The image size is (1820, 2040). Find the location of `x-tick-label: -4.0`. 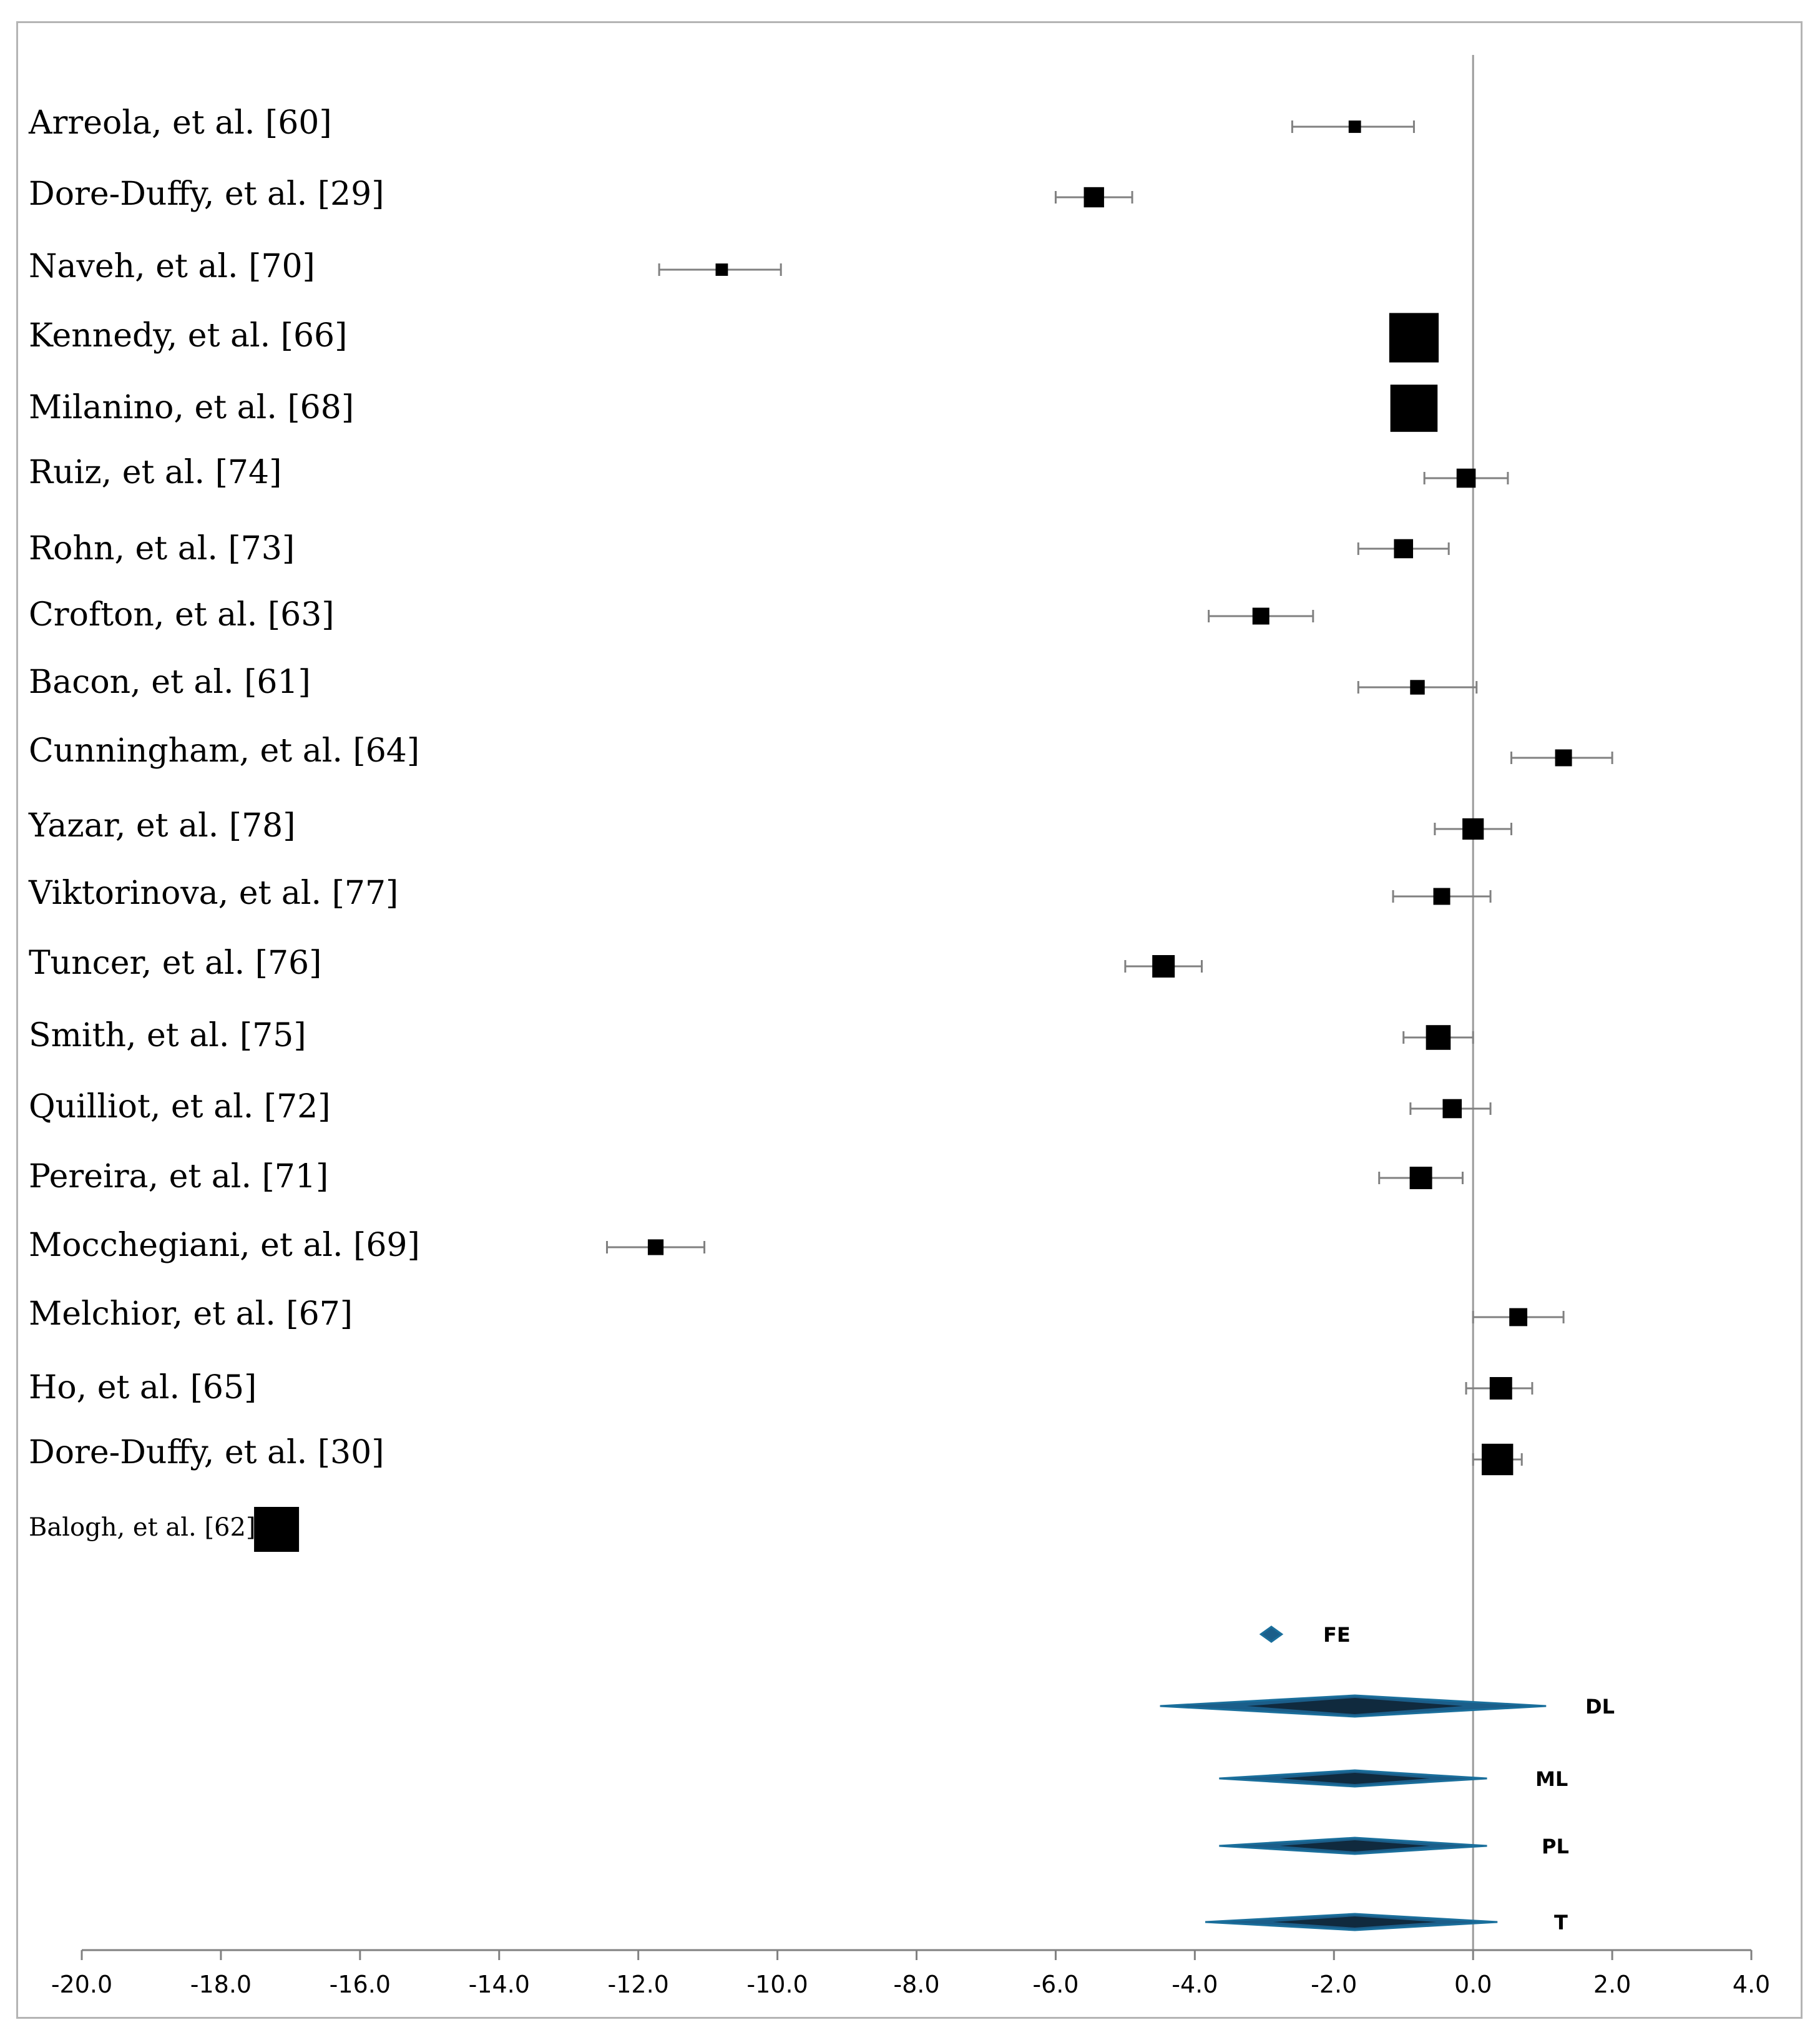

x-tick-label: -4.0 is located at coordinates (1195, 1985).